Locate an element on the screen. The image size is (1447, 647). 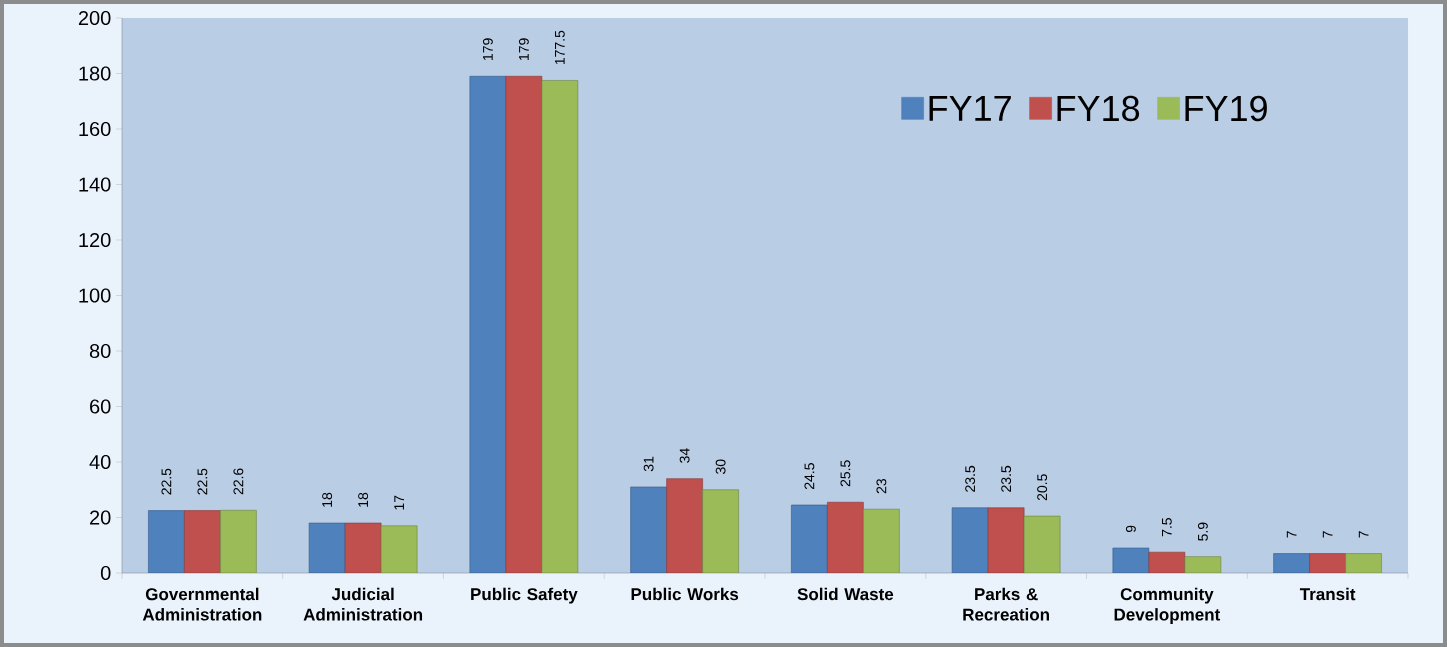
data-label: 9 is located at coordinates (1130, 529).